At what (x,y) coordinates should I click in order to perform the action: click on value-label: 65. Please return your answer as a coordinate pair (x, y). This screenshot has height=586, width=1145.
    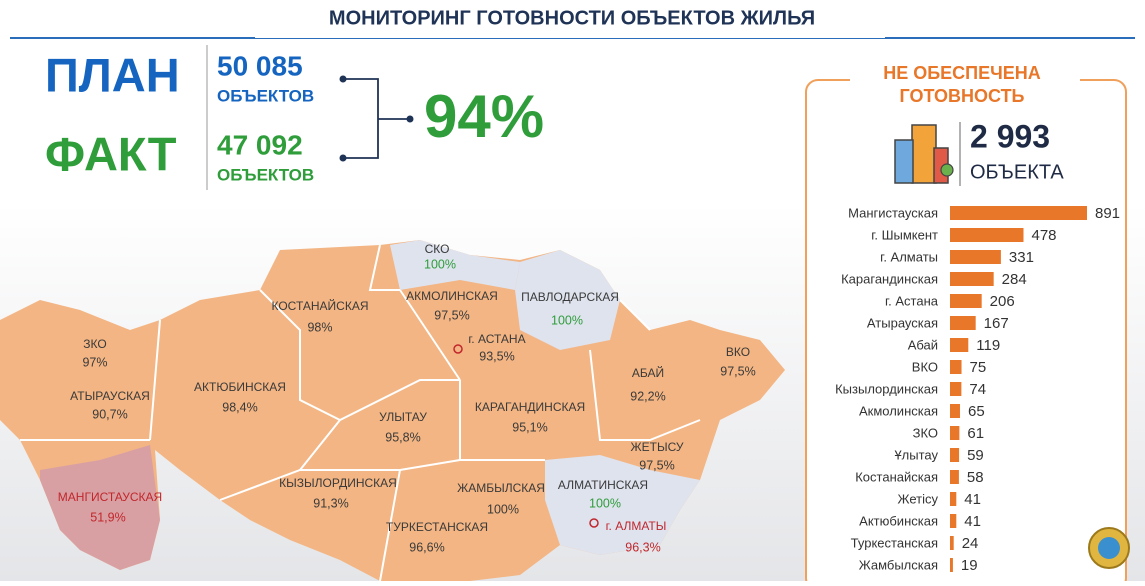
    Looking at the image, I should click on (976, 411).